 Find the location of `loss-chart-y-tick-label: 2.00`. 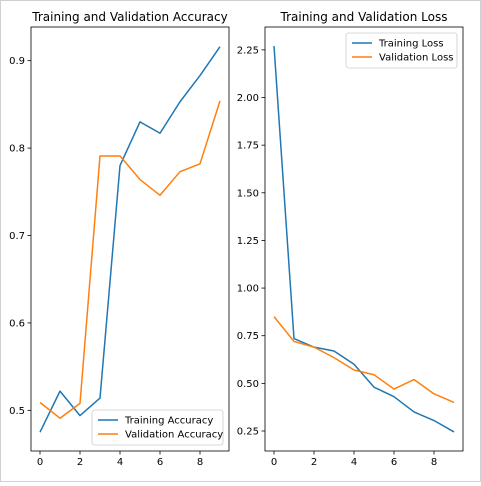

loss-chart-y-tick-label: 2.00 is located at coordinates (248, 98).